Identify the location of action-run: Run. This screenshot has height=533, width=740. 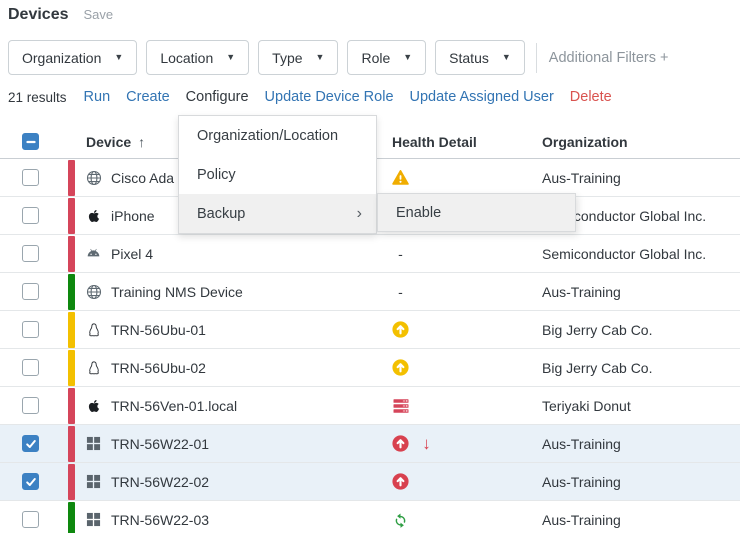
(97, 97).